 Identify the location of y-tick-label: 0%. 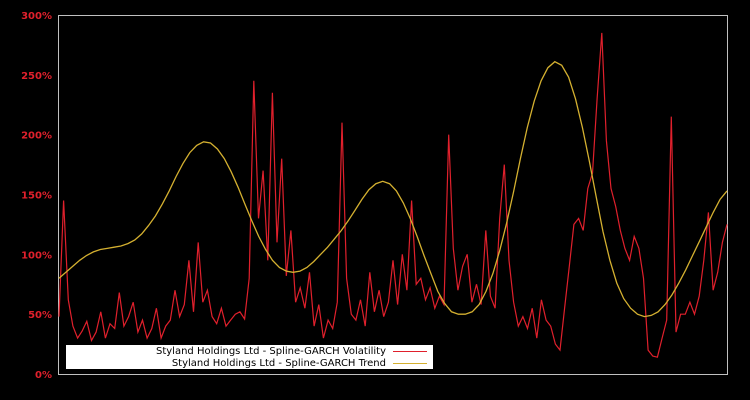
(43, 375).